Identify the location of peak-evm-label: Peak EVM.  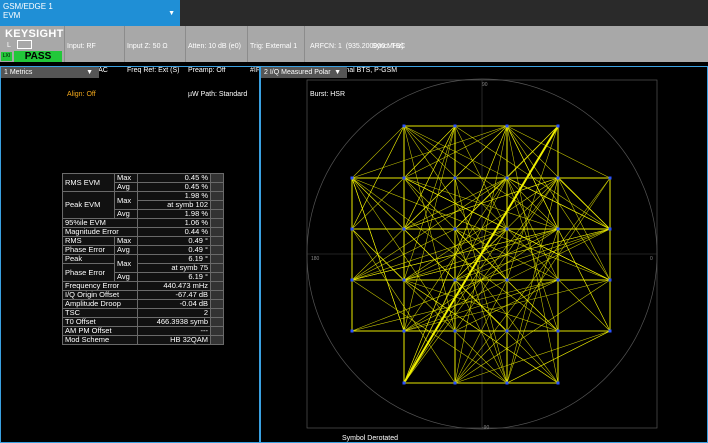
(88, 205).